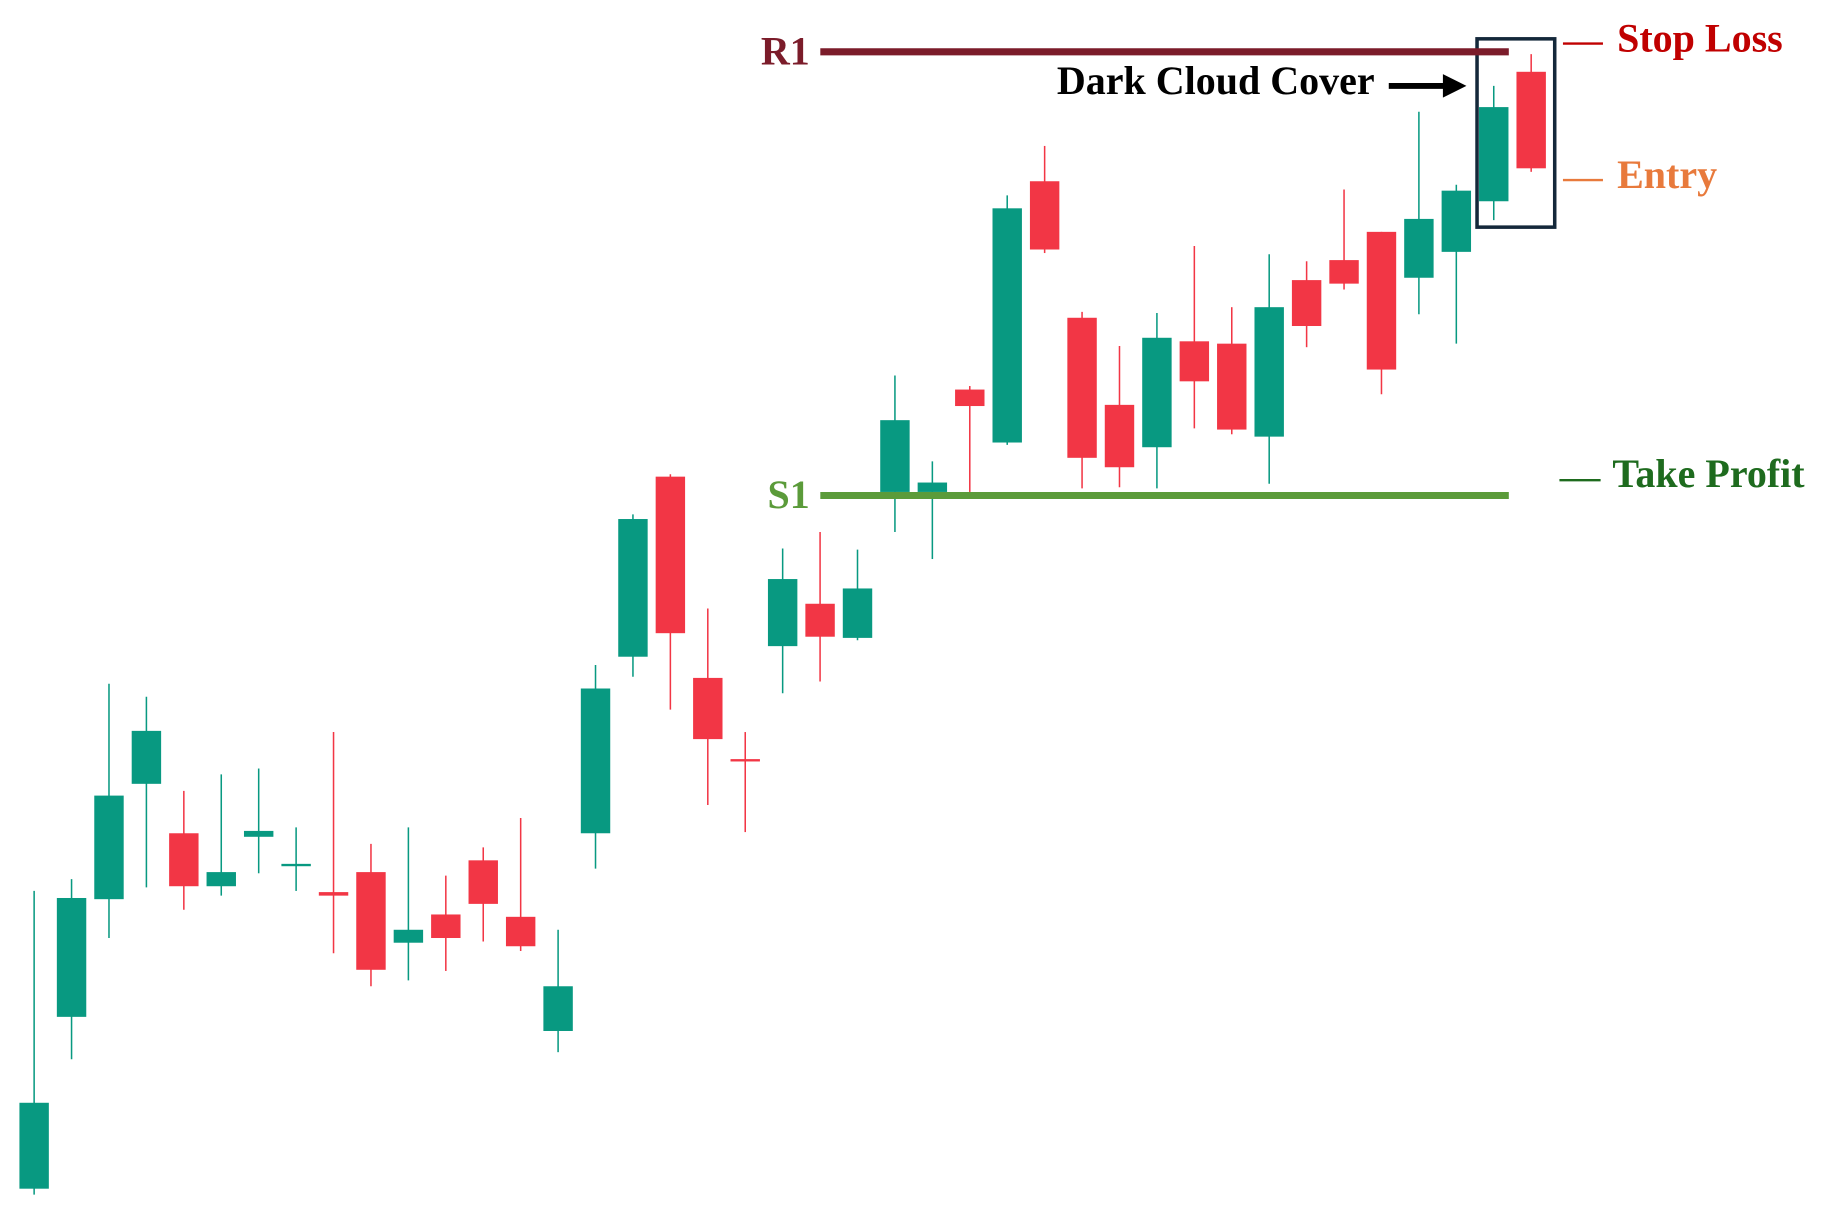 This screenshot has width=1836, height=1224. I want to click on arrow-head, so click(1454, 86).